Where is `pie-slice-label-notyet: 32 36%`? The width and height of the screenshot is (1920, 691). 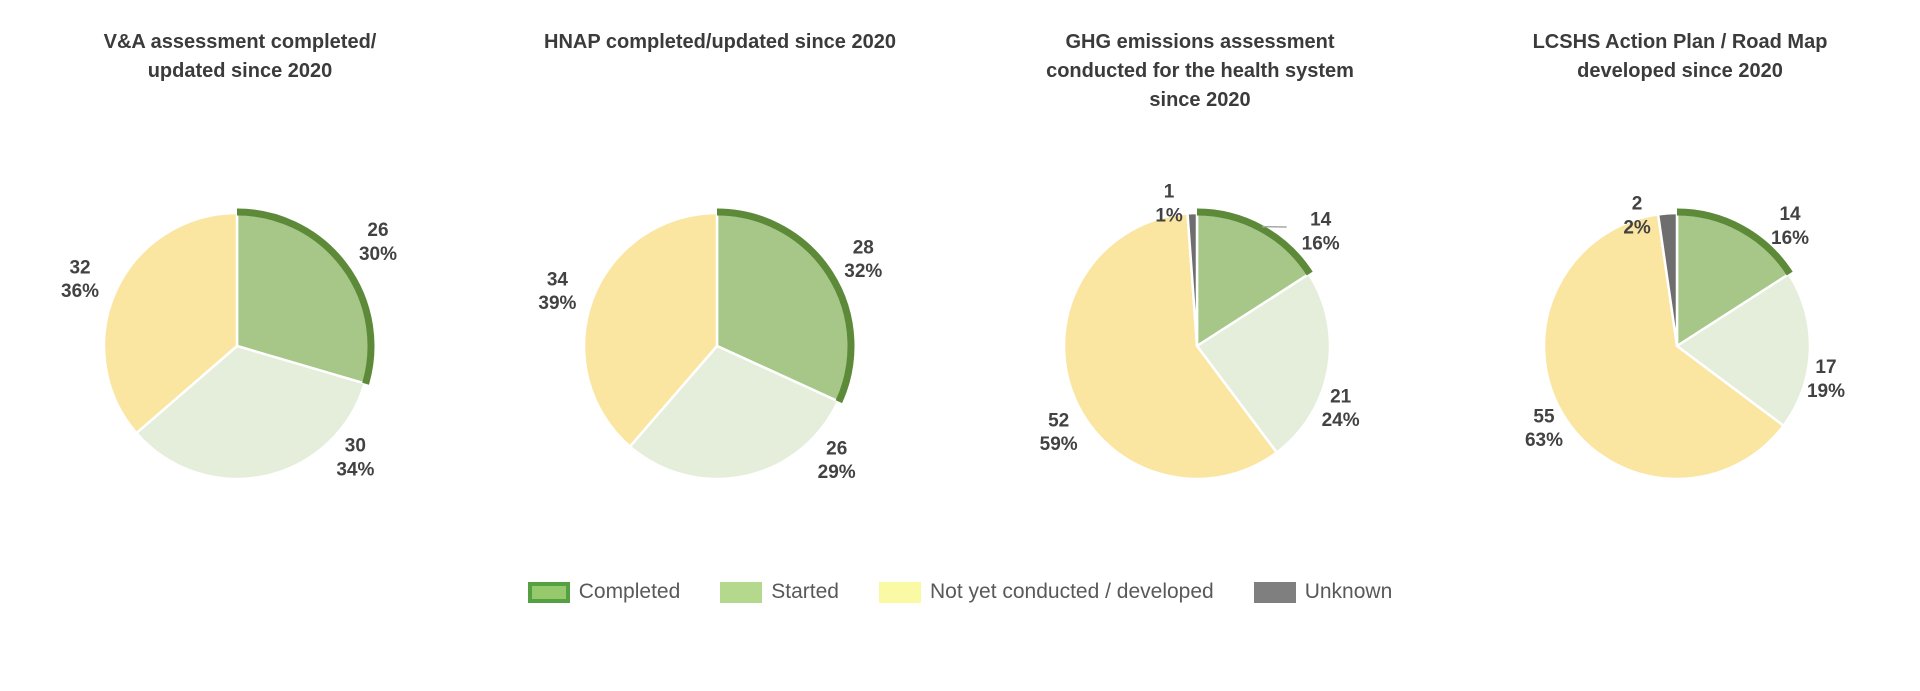
pie-slice-label-notyet: 32 36% is located at coordinates (80, 279).